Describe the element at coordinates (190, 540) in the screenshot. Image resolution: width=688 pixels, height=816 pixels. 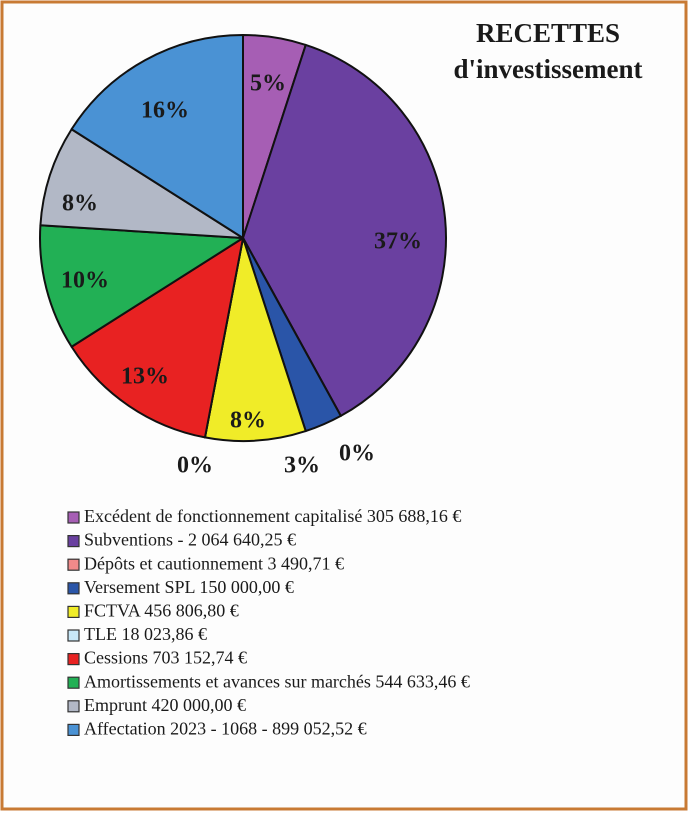
I see `legend-label: Subventions - 2 064 640,25 €` at that location.